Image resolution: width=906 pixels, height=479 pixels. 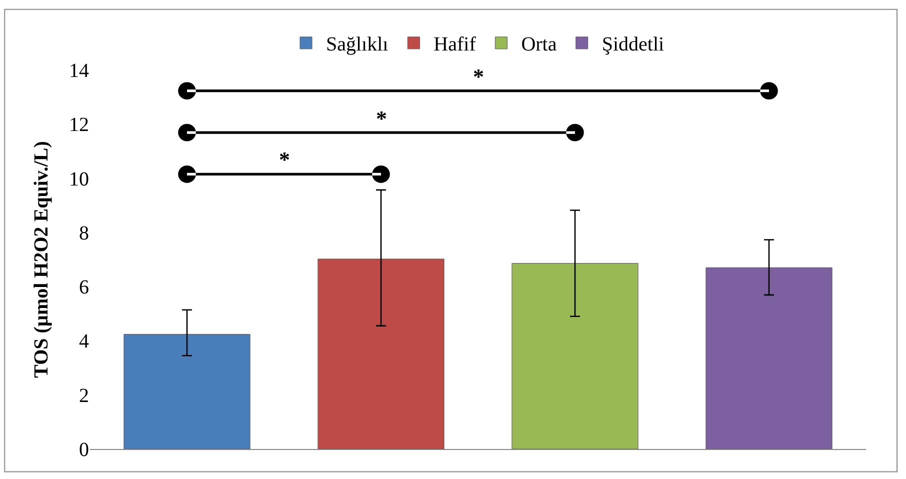 I want to click on y-axis-title: TOS (µmol H2O2 Equiv./L), so click(x=41, y=259).